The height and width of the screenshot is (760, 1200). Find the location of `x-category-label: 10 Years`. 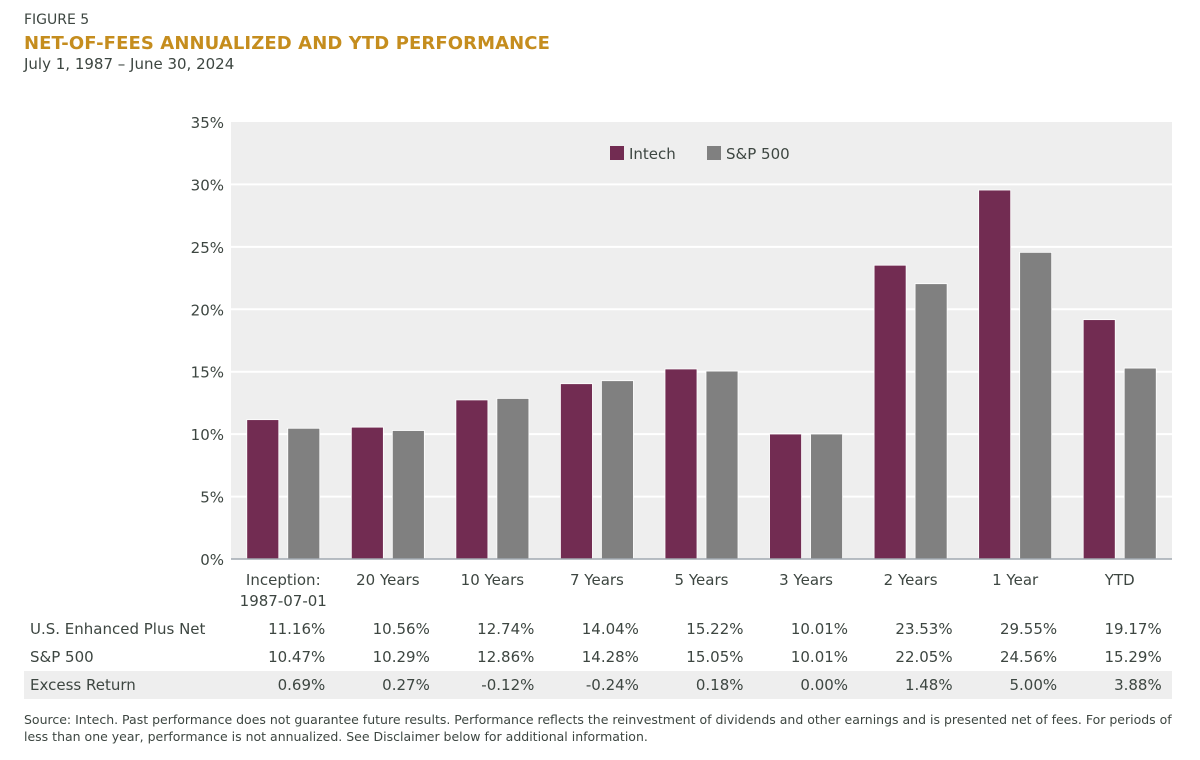

x-category-label: 10 Years is located at coordinates (493, 580).